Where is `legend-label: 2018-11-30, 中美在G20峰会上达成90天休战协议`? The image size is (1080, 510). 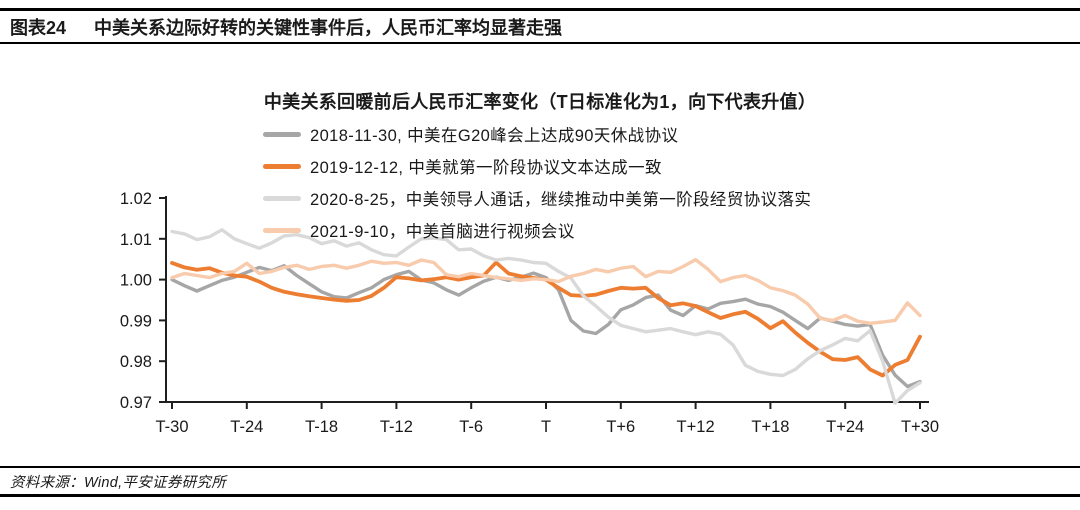 legend-label: 2018-11-30, 中美在G20峰会上达成90天休战协议 is located at coordinates (494, 136).